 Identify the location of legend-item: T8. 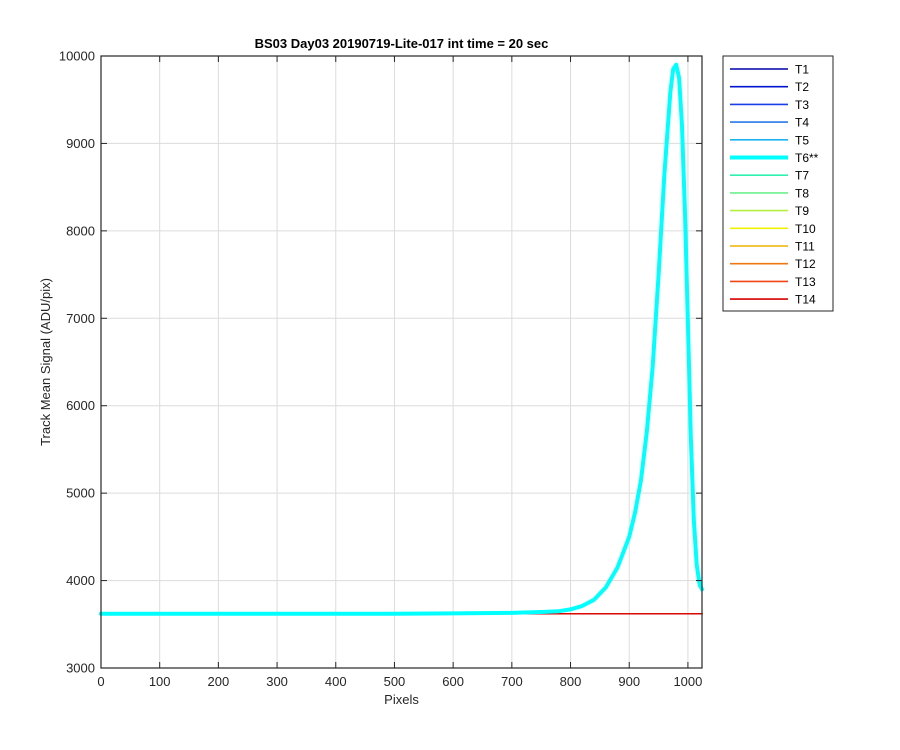
(769, 193).